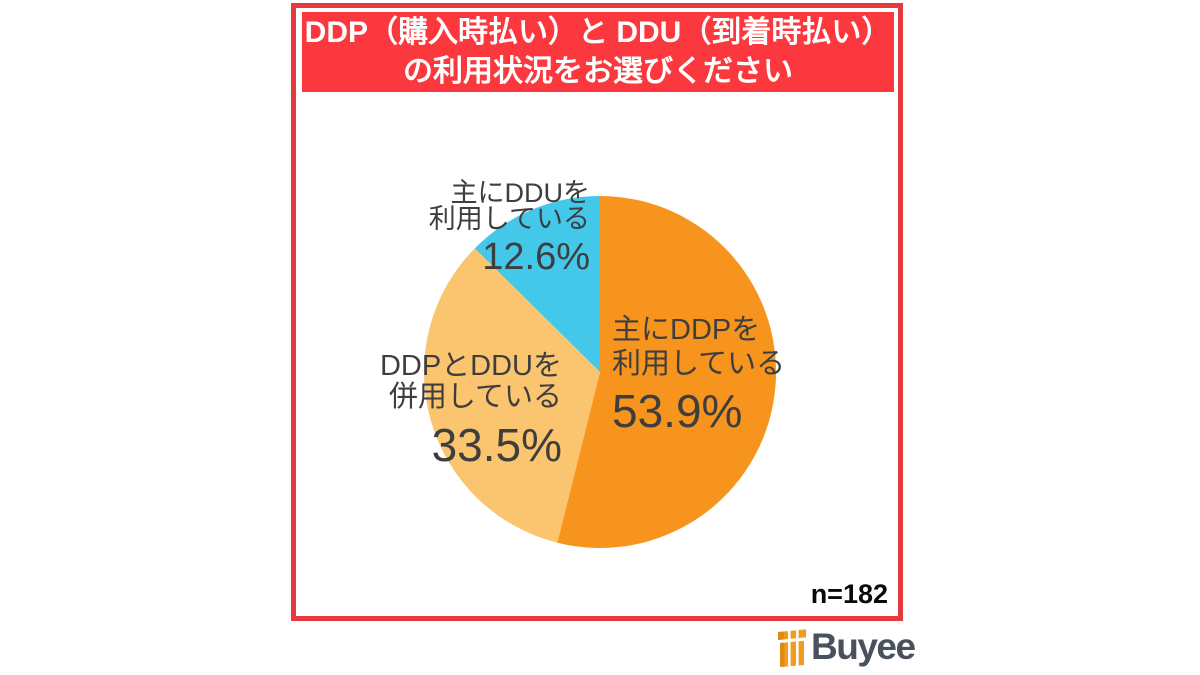  What do you see at coordinates (520, 193) in the screenshot?
I see `slice-label-text: 主にDDUを` at bounding box center [520, 193].